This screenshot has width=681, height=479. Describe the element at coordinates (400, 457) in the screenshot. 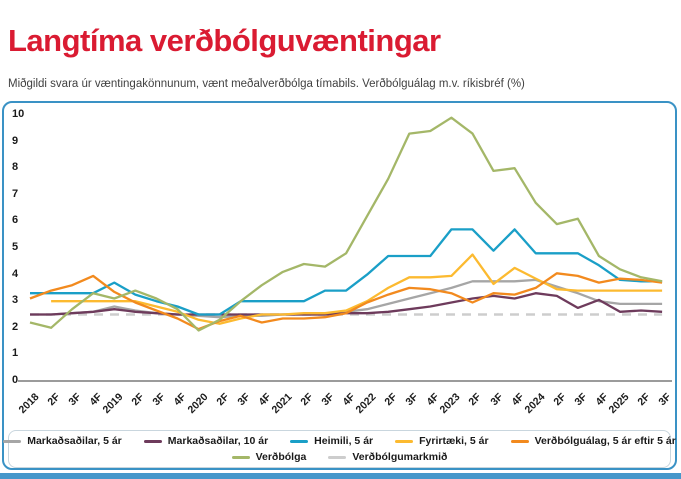

I see `legend-label: Verðbólgumarkmið` at that location.